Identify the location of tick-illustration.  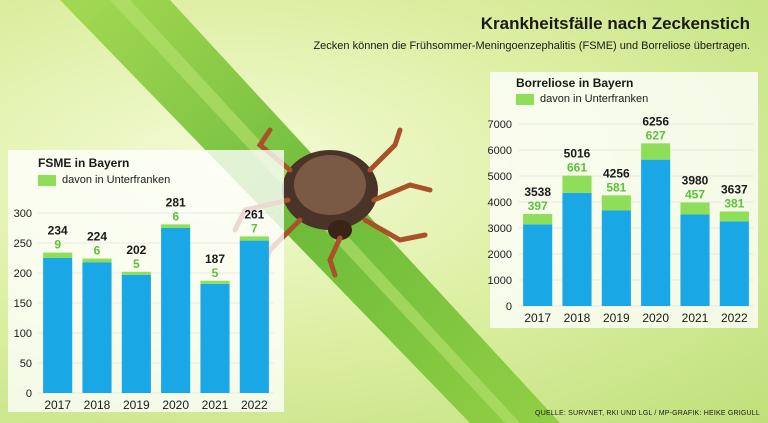
(332, 202).